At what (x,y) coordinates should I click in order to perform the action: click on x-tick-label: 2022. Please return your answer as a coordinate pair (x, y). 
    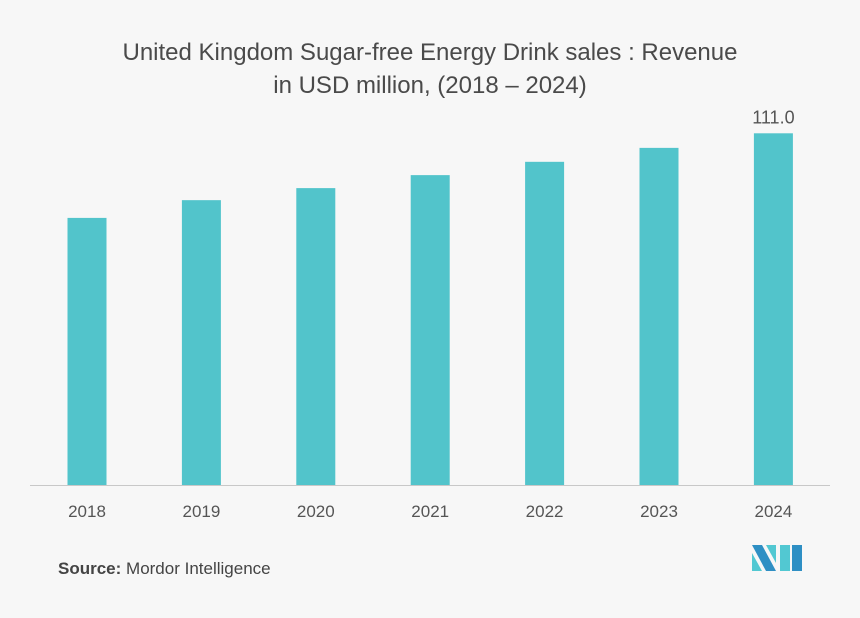
    Looking at the image, I should click on (545, 511).